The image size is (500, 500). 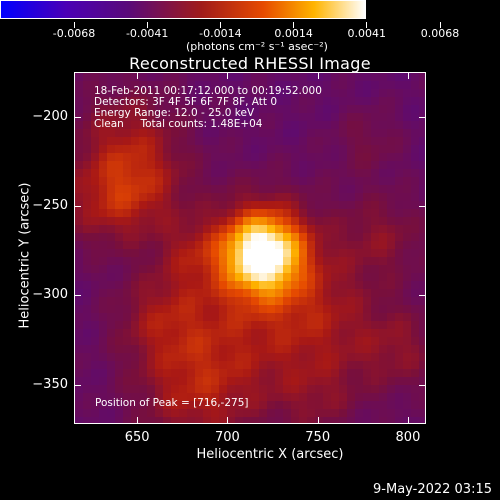 I want to click on x-tick-label: 750, so click(x=318, y=437).